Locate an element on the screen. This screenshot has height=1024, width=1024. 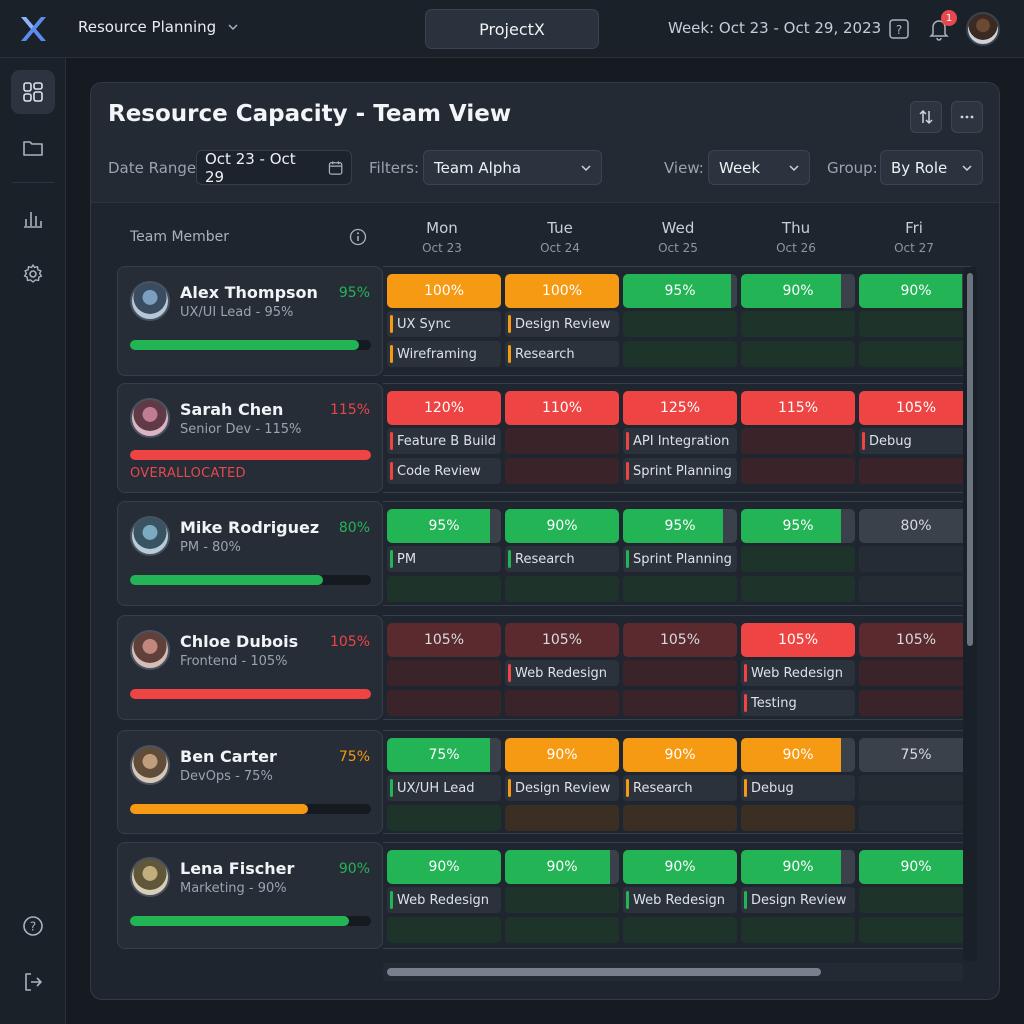
capacity-cell: 120% is located at coordinates (444, 408).